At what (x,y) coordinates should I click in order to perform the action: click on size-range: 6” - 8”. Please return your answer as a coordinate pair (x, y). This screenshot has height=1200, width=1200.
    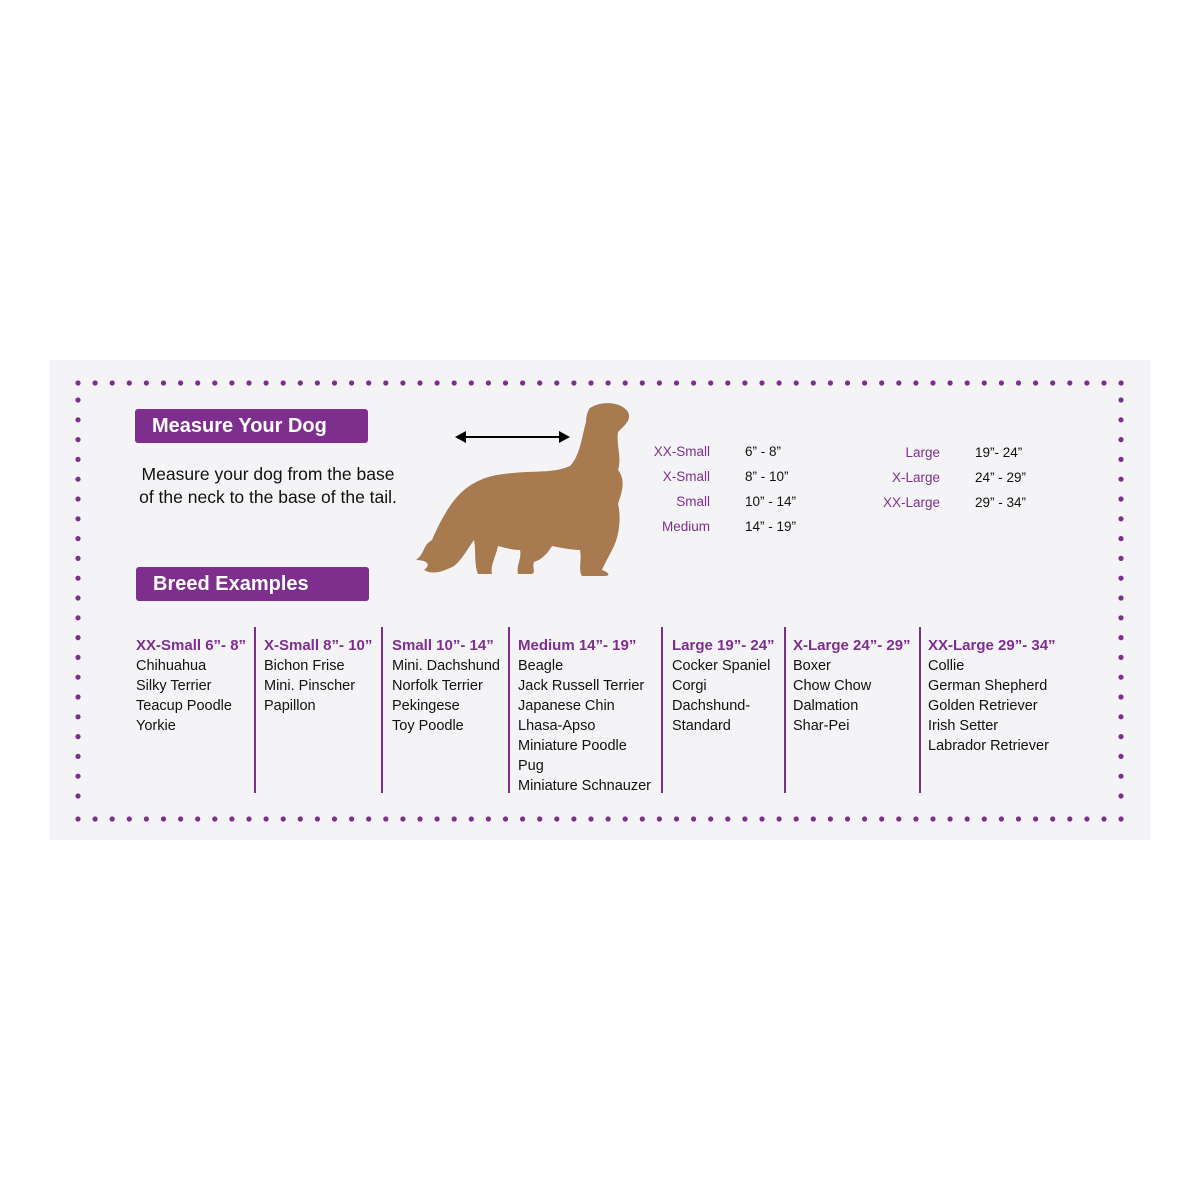
    Looking at the image, I should click on (763, 451).